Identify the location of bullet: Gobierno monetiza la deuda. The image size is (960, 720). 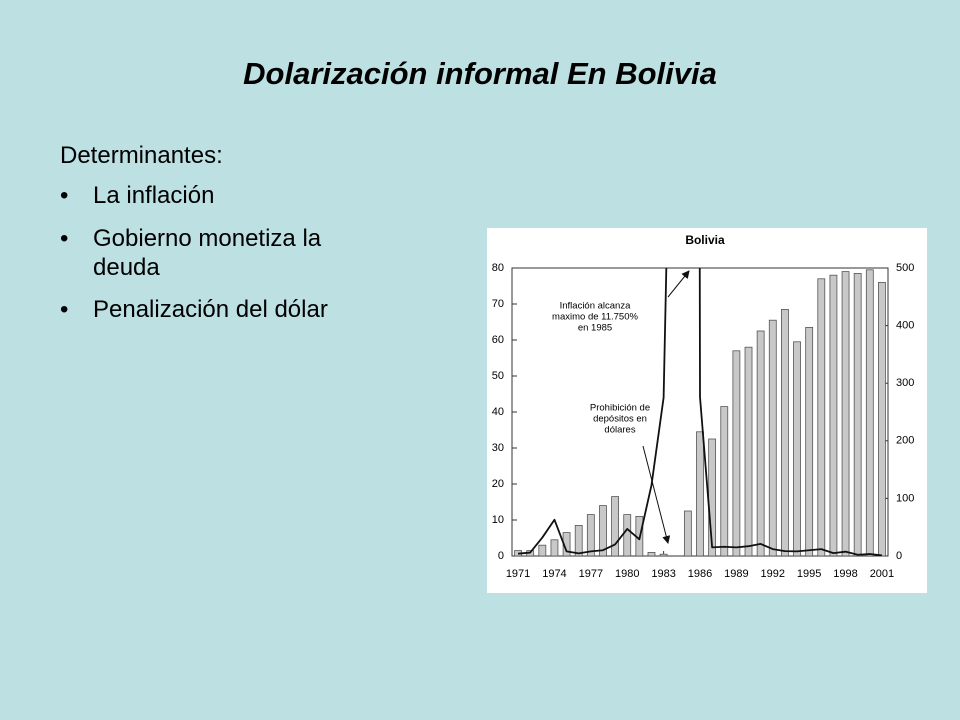
(226, 254).